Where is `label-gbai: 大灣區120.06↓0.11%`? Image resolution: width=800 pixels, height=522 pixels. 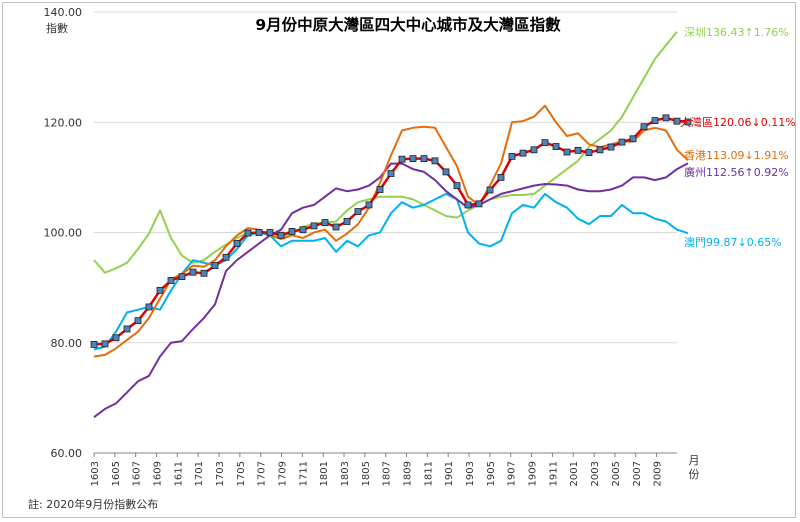
label-gbai: 大灣區120.06↓0.11% is located at coordinates (738, 122).